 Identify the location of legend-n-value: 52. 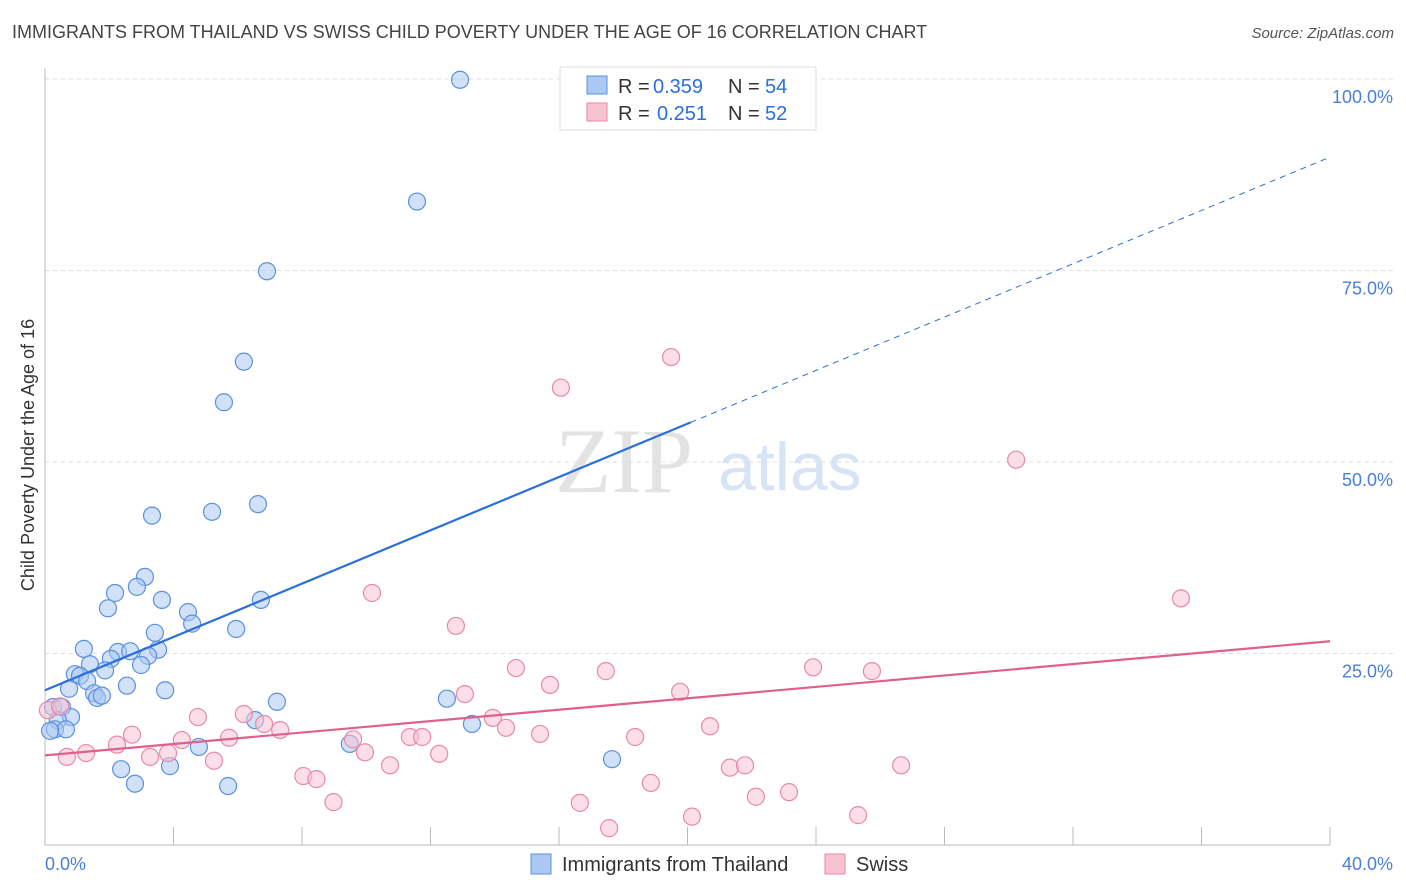
(776, 114).